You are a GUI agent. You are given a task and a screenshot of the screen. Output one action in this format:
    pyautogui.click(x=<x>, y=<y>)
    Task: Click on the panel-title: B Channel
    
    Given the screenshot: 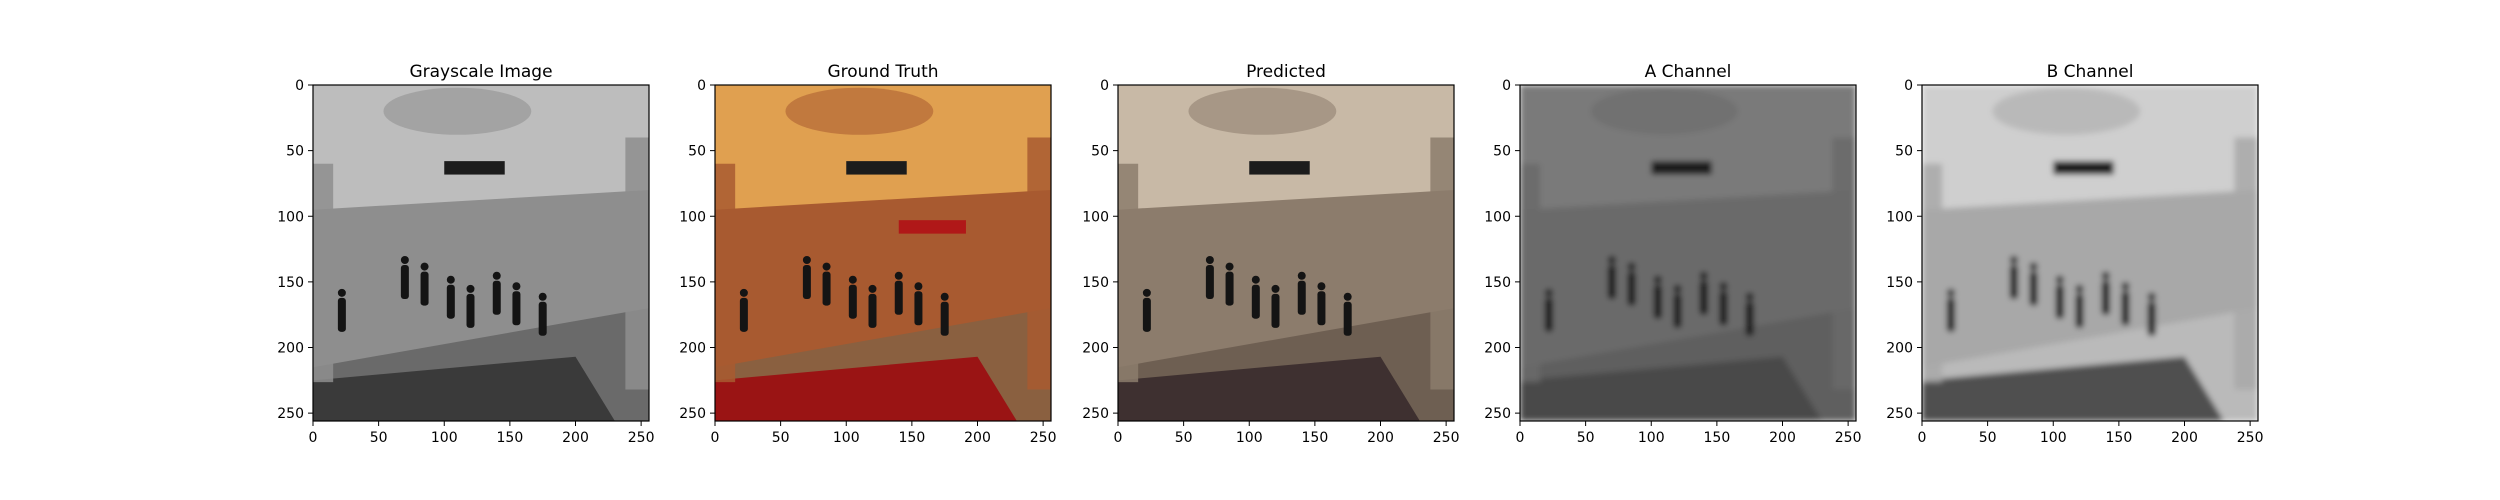 What is the action you would take?
    pyautogui.click(x=2090, y=72)
    